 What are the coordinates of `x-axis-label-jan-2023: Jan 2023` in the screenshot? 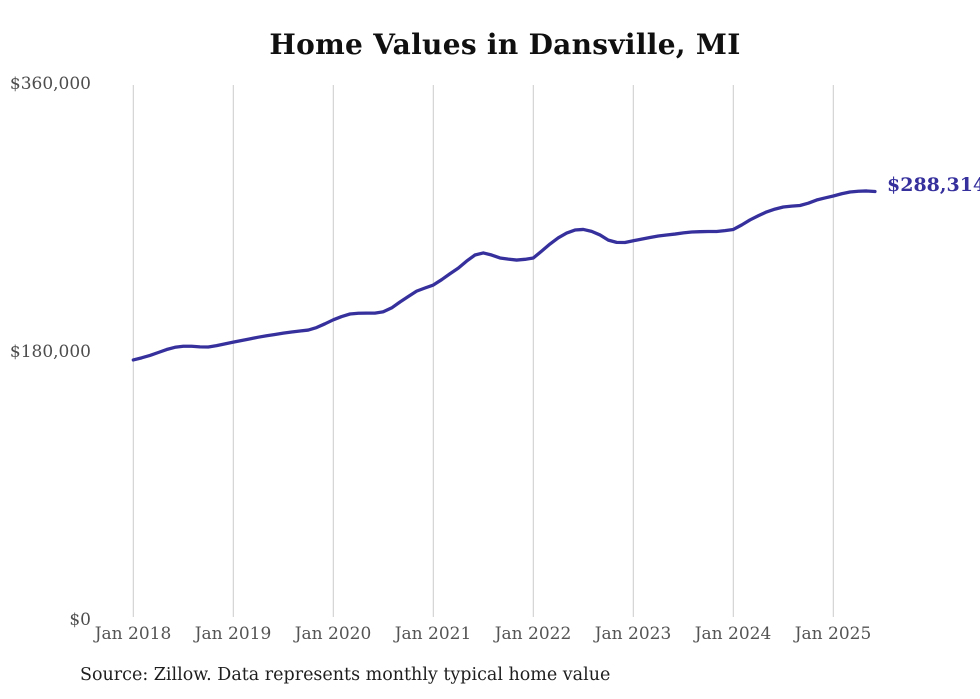 It's located at (633, 634).